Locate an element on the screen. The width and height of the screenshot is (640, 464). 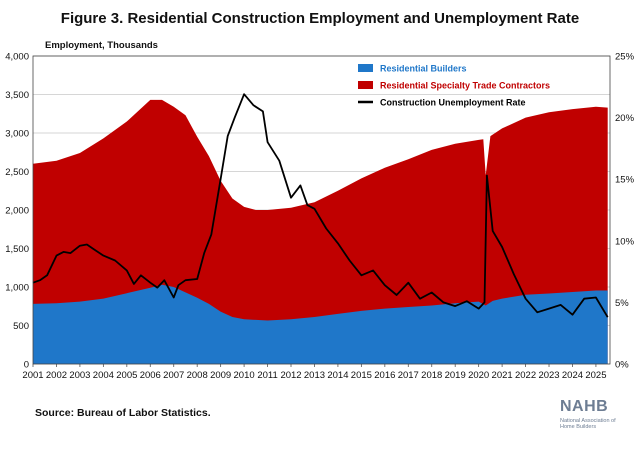
x-tick-label: 2013 is located at coordinates (314, 375).